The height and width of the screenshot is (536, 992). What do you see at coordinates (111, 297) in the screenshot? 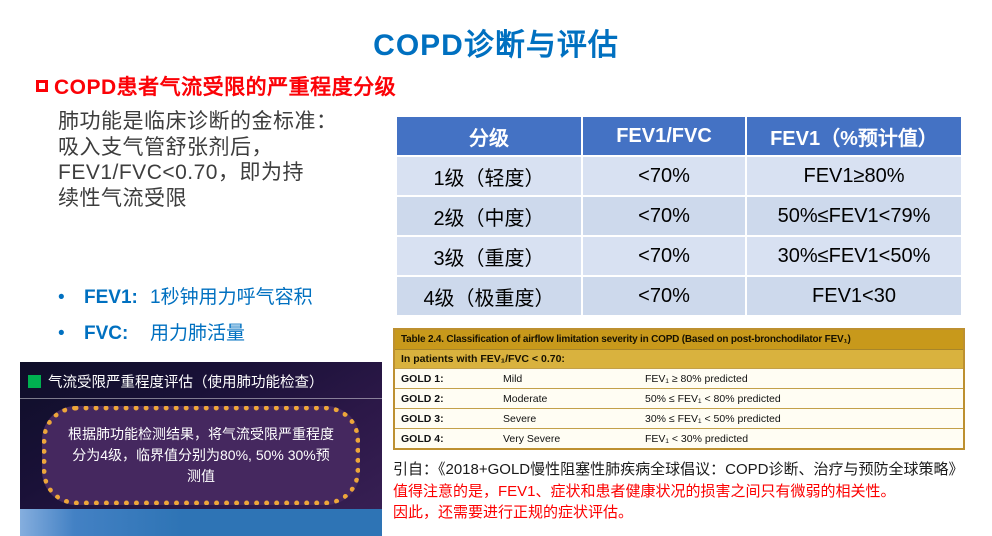
I see `abbr-term: FEV1:` at bounding box center [111, 297].